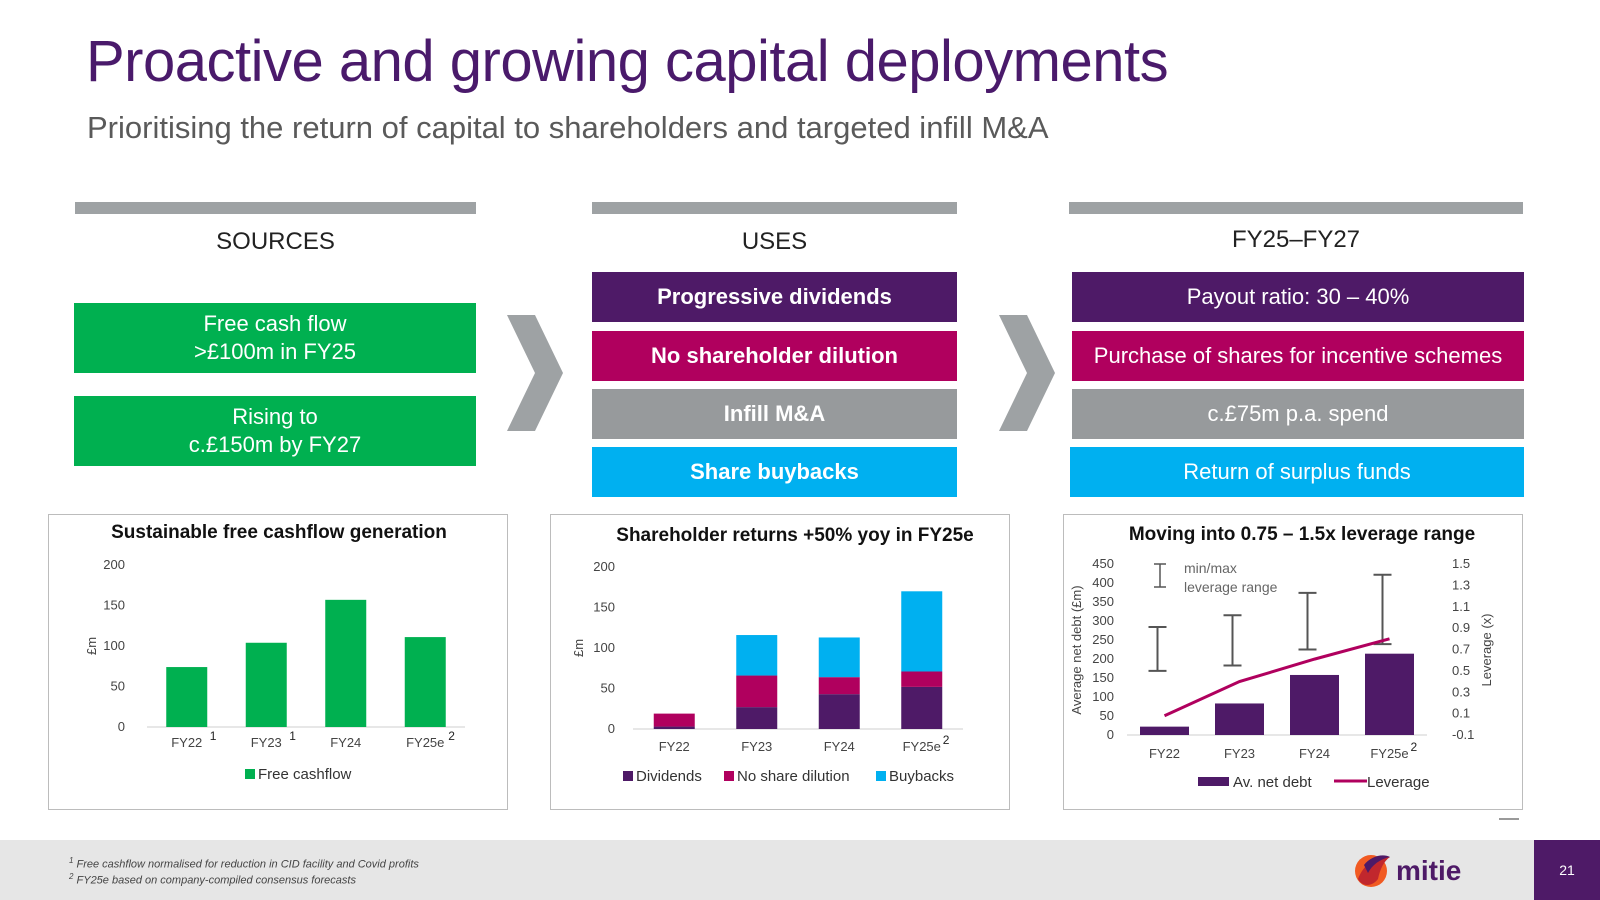 Image resolution: width=1600 pixels, height=900 pixels. What do you see at coordinates (275, 323) in the screenshot?
I see `free-cash-flow-line1: Free cash flow` at bounding box center [275, 323].